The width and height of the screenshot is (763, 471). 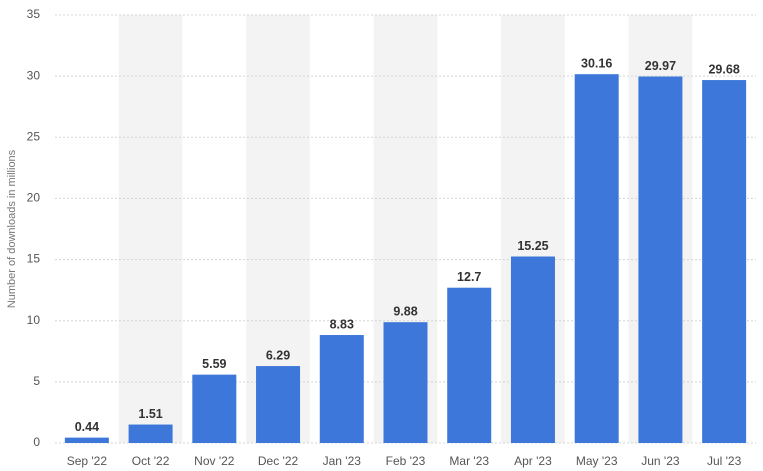 What do you see at coordinates (533, 461) in the screenshot?
I see `x-tick-label: Apr '23` at bounding box center [533, 461].